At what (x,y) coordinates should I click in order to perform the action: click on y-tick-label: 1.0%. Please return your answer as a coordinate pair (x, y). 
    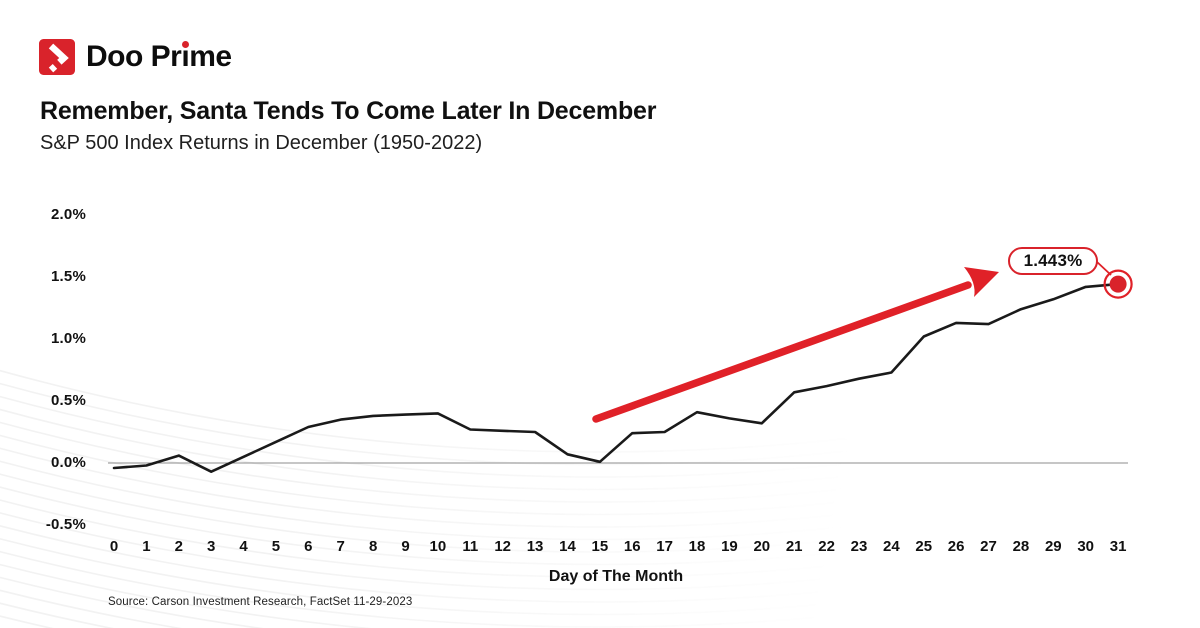
    Looking at the image, I should click on (68, 338).